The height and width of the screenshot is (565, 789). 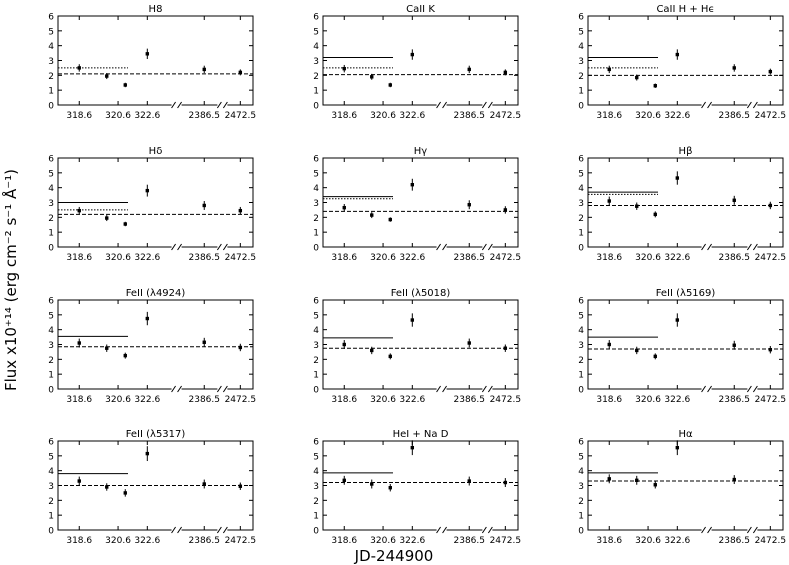 I want to click on chart-panel: 0 1 2 3 4 5 6 318.6 320.6 322.6 2386.5 2472.5 Hα, so click(x=682, y=487).